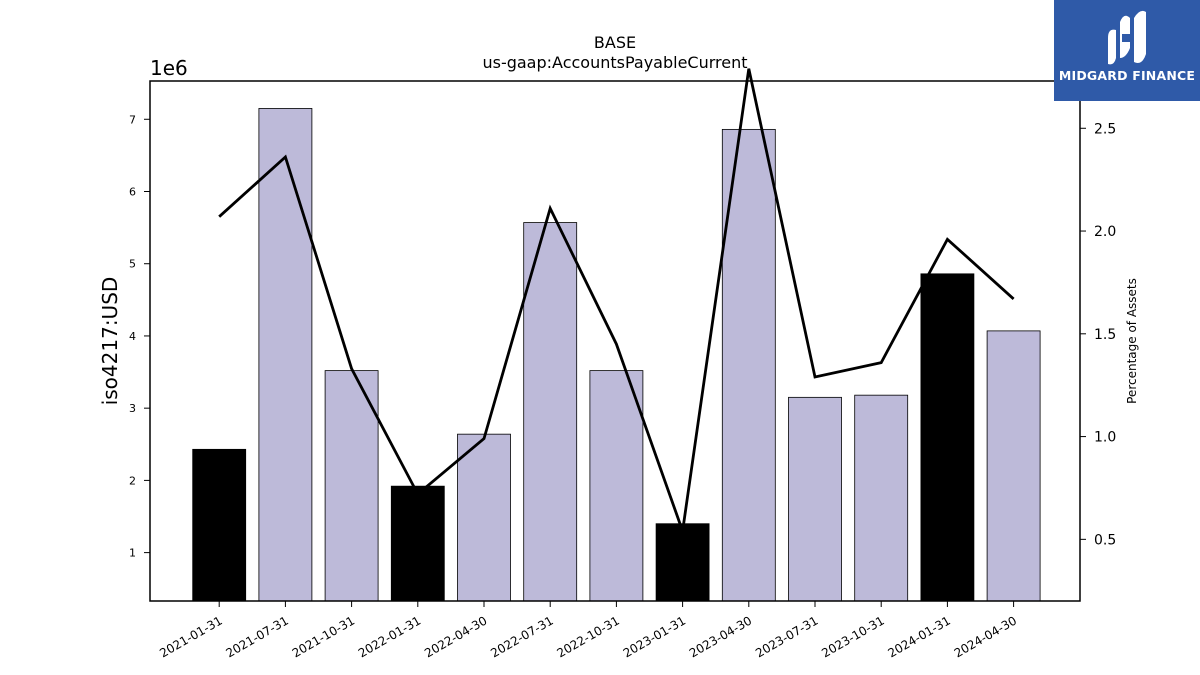  Describe the element at coordinates (1105, 540) in the screenshot. I see `y2-tick-label: 0.5` at that location.